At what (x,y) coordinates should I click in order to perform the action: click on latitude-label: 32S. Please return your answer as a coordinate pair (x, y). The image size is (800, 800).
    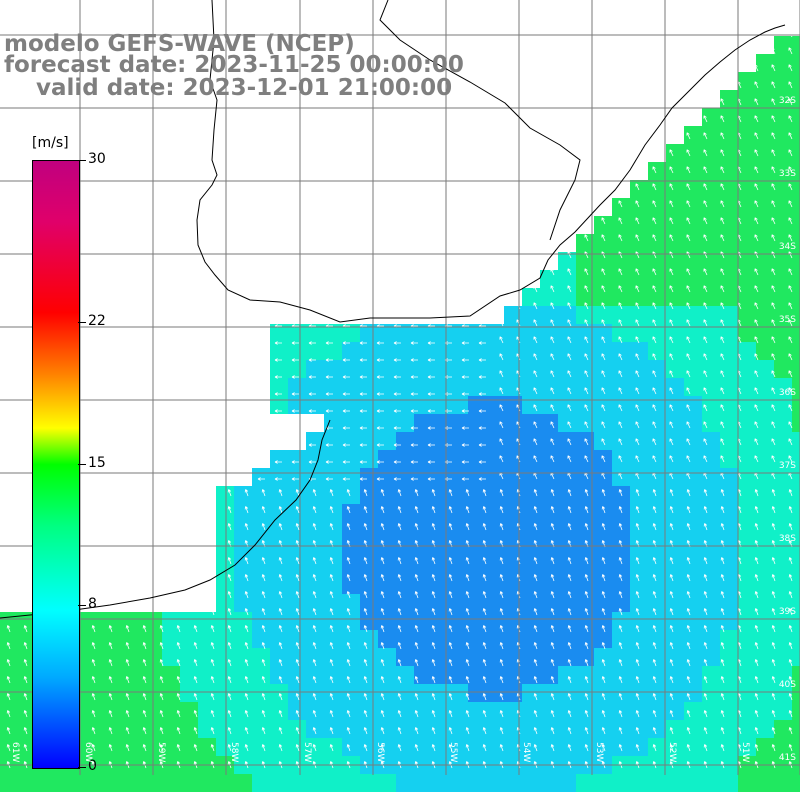
    Looking at the image, I should click on (787, 101).